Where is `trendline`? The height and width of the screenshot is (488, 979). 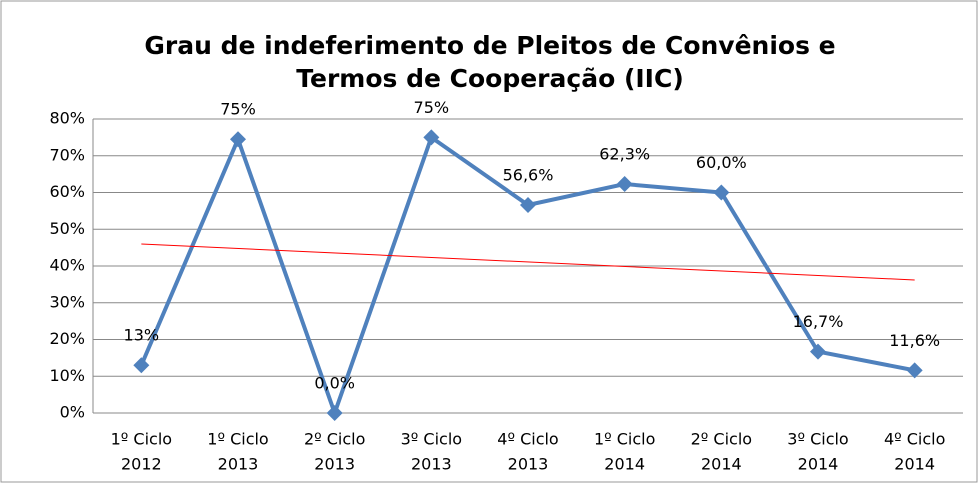 trendline is located at coordinates (528, 262).